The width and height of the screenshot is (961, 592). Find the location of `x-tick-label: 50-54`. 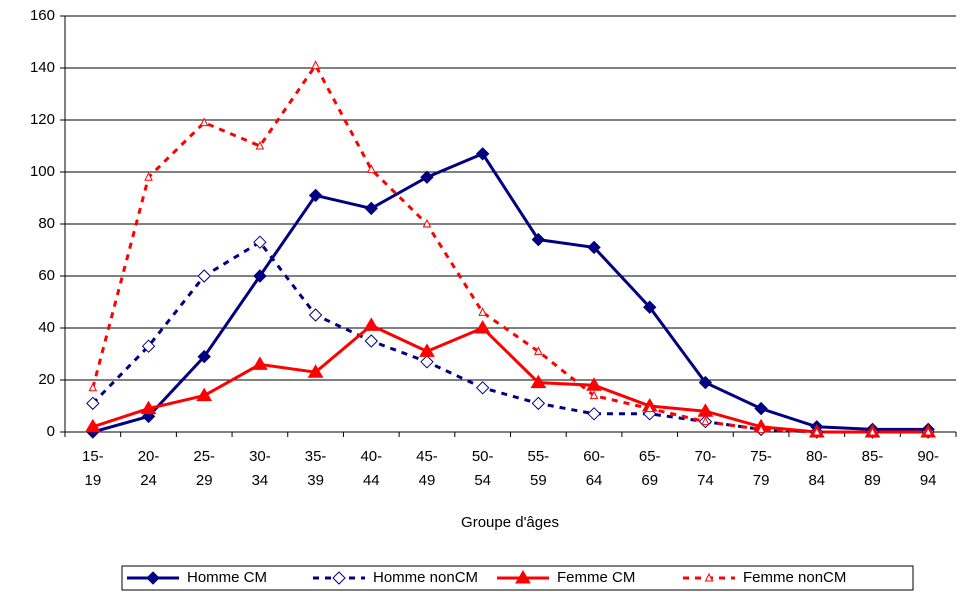

x-tick-label: 50-54 is located at coordinates (483, 468).